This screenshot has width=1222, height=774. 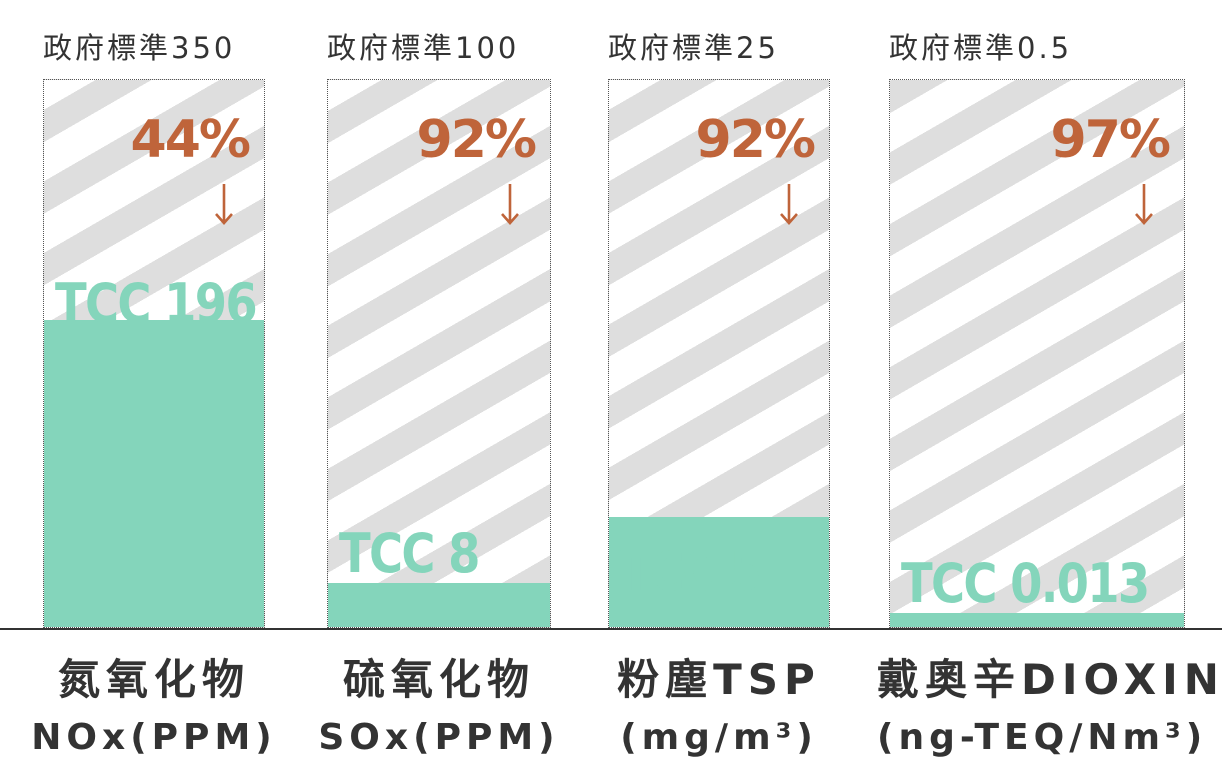 What do you see at coordinates (611, 629) in the screenshot?
I see `baseline-axis` at bounding box center [611, 629].